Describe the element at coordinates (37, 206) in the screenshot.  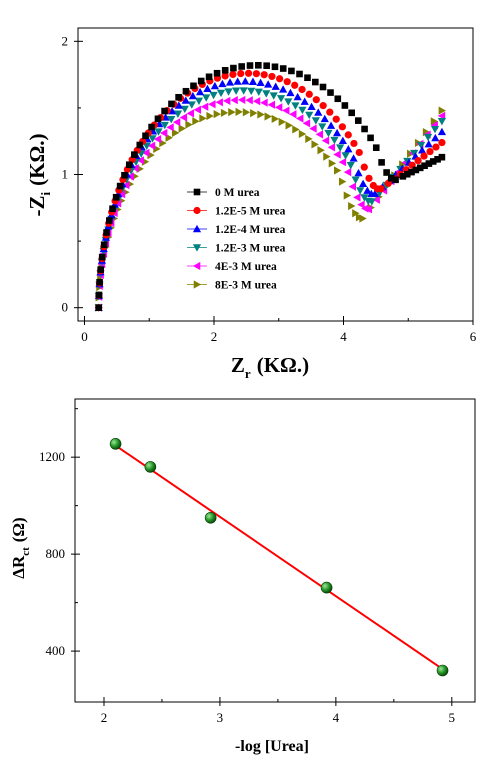
I see `y-axis-main: -Z` at that location.